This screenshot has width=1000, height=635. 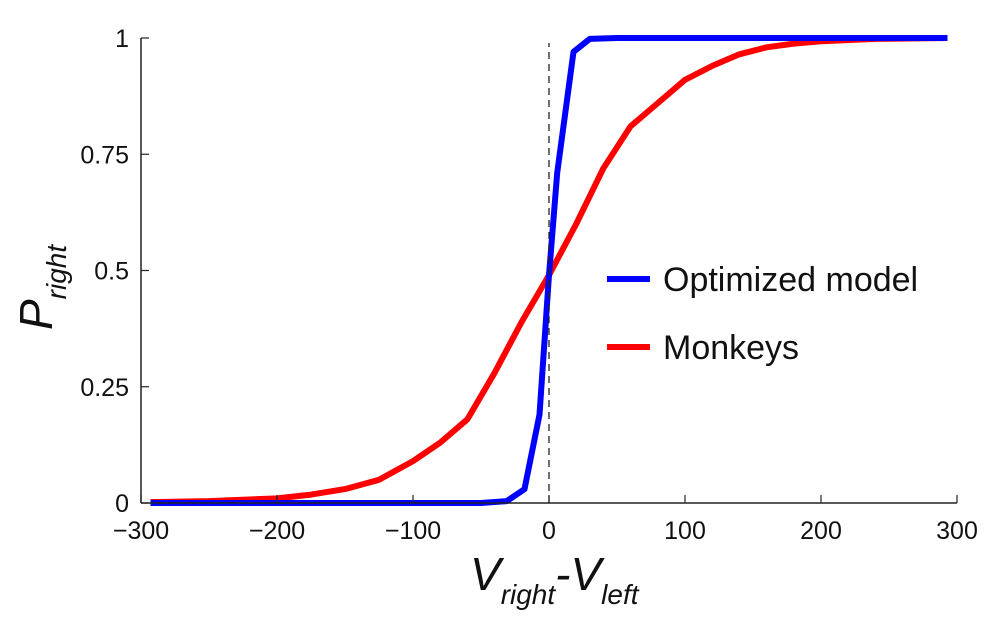 I want to click on x-tick-label: 300, so click(x=957, y=531).